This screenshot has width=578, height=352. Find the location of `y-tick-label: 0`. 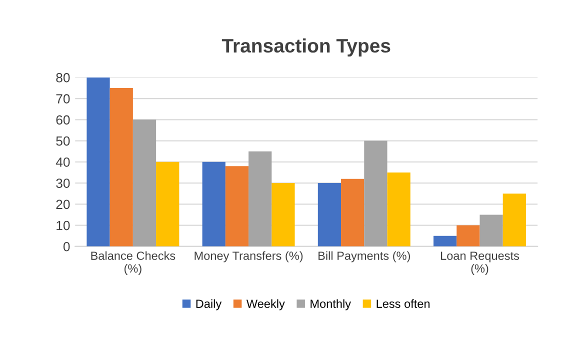

y-tick-label: 0 is located at coordinates (66, 247).